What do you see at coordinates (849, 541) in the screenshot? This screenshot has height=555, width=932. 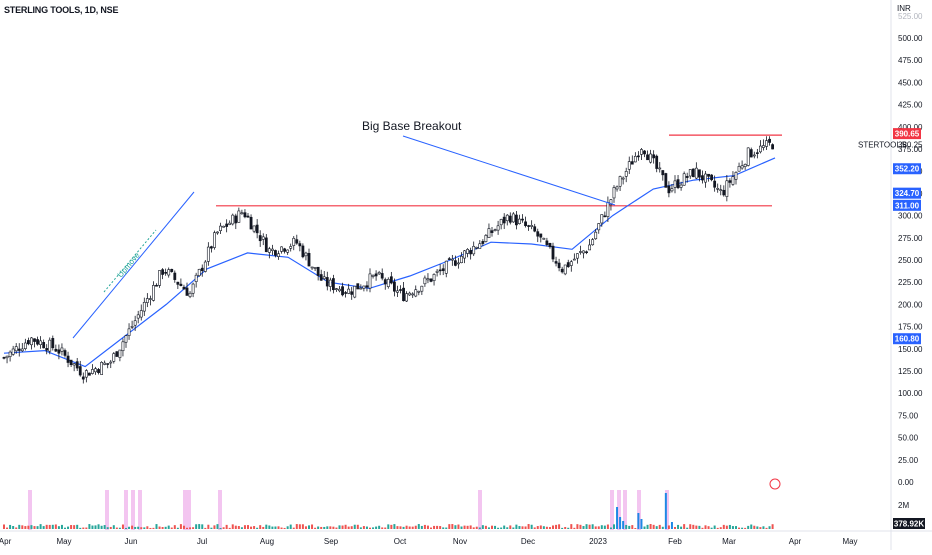 I see `time-tick-label: May` at bounding box center [849, 541].